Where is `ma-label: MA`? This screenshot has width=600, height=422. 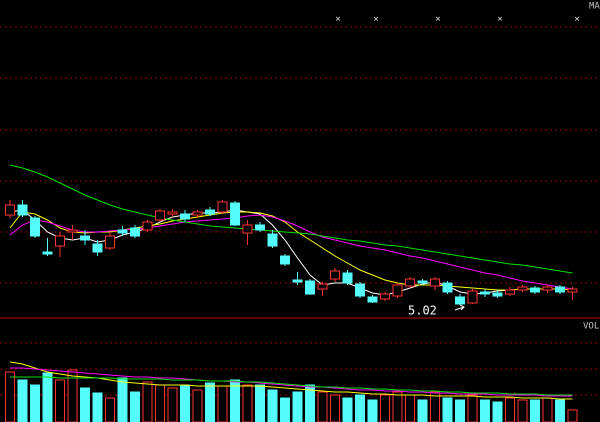
ma-label: MA is located at coordinates (594, 7).